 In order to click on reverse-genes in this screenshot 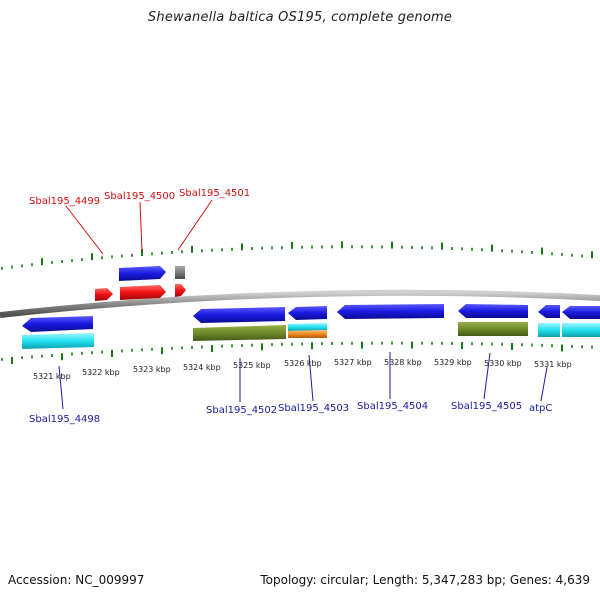, I will do `click(311, 326)`.